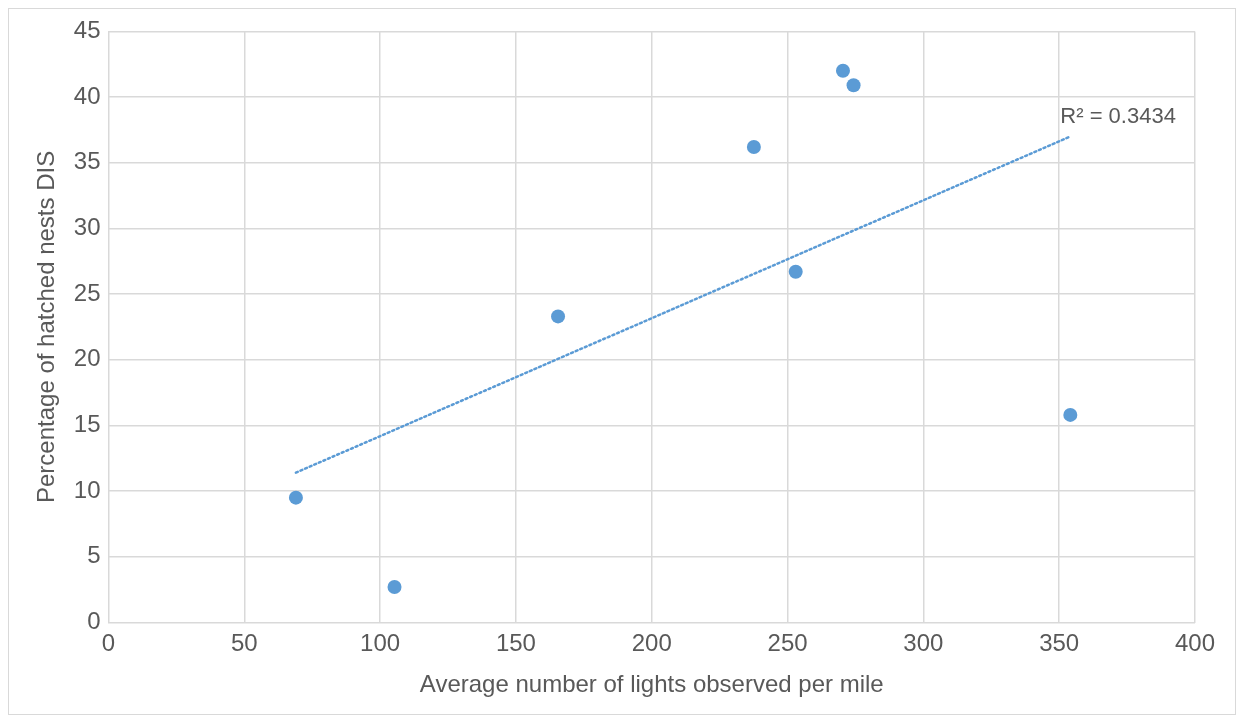  What do you see at coordinates (651, 643) in the screenshot?
I see `x-tick-label: 200` at bounding box center [651, 643].